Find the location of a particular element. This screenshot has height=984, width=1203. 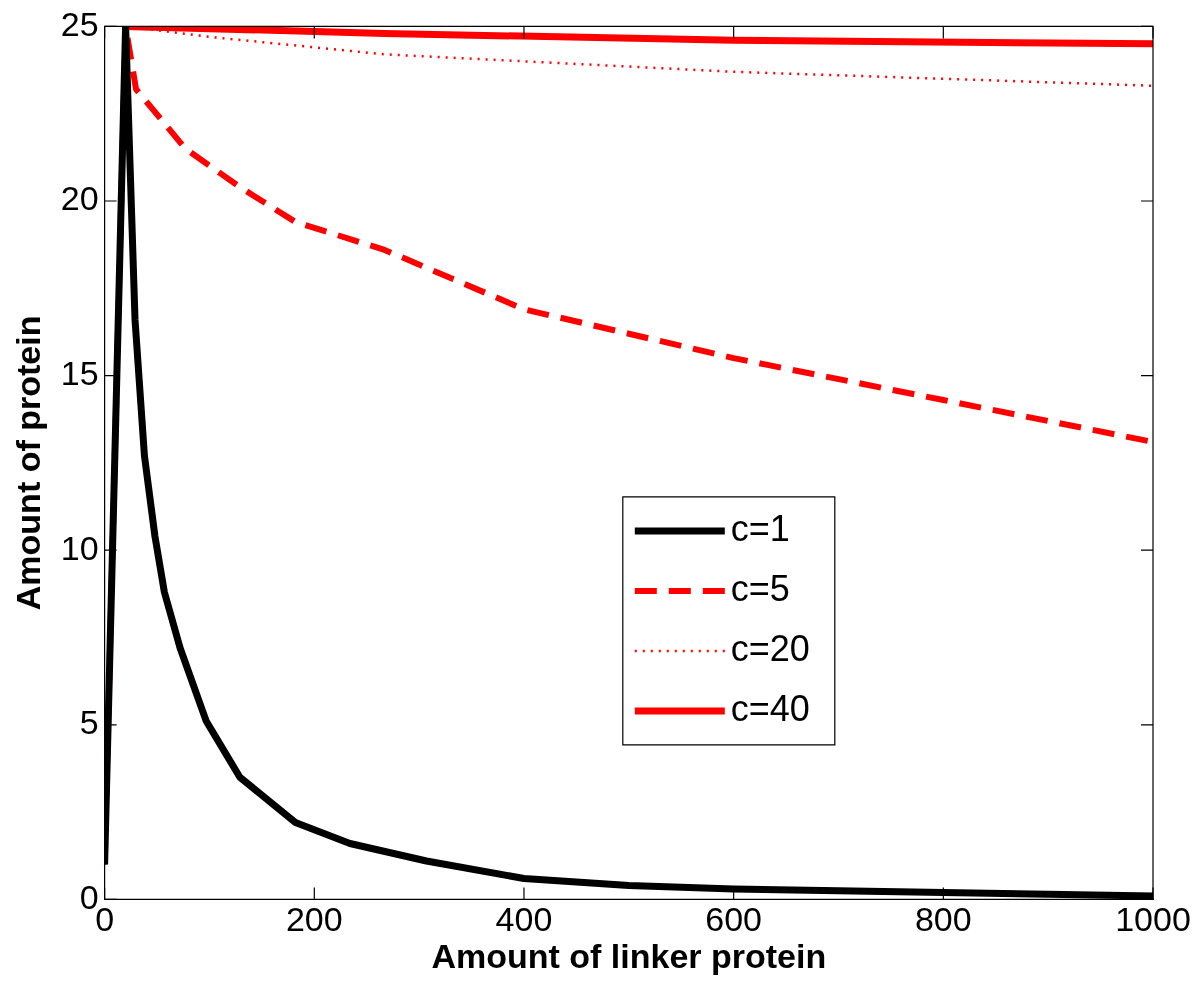

x-tick-label: 800 is located at coordinates (943, 919).